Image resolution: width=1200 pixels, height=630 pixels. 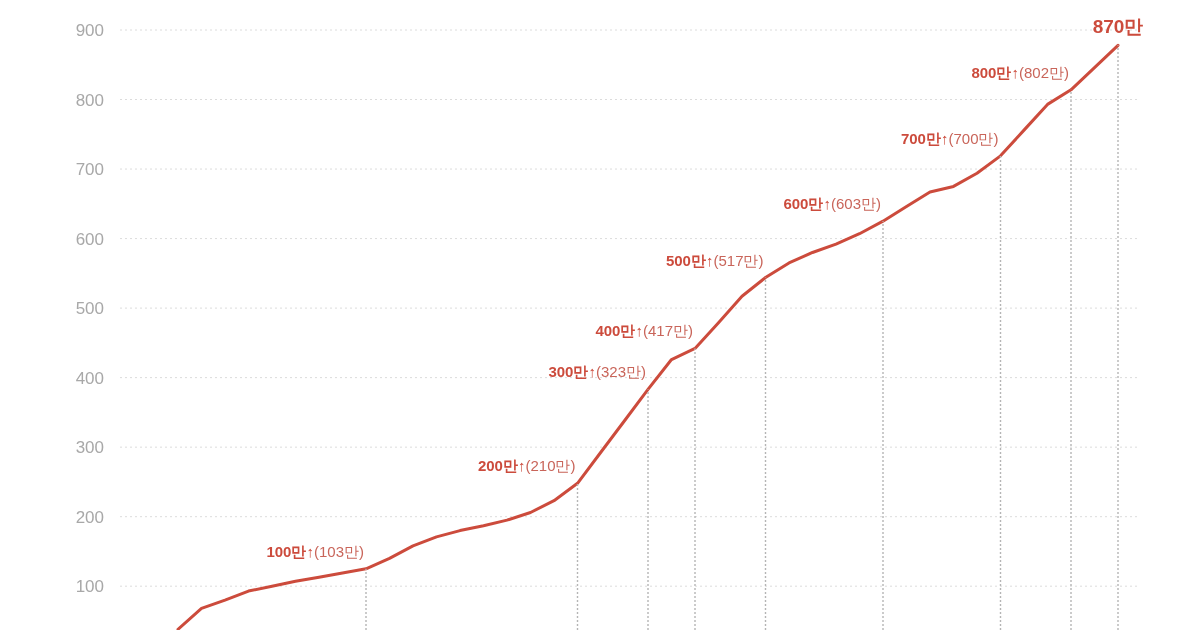 What do you see at coordinates (89, 309) in the screenshot?
I see `y-tick-label: 500` at bounding box center [89, 309].